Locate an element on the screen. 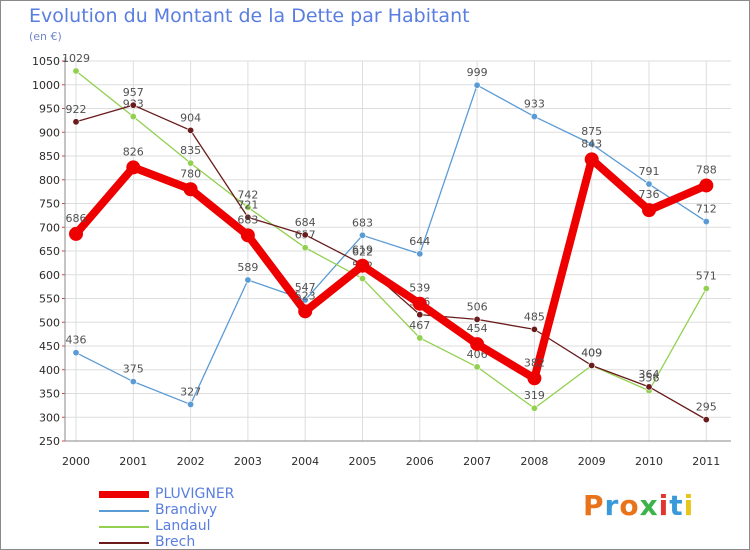 This screenshot has height=550, width=750. data-label: 780 is located at coordinates (190, 173).